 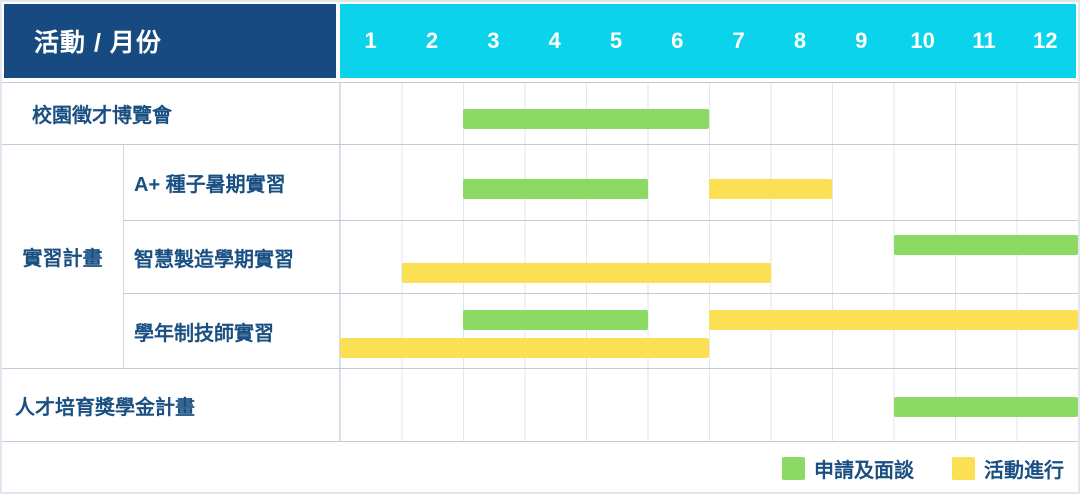 What do you see at coordinates (1045, 40) in the screenshot?
I see `month-label: 12` at bounding box center [1045, 40].